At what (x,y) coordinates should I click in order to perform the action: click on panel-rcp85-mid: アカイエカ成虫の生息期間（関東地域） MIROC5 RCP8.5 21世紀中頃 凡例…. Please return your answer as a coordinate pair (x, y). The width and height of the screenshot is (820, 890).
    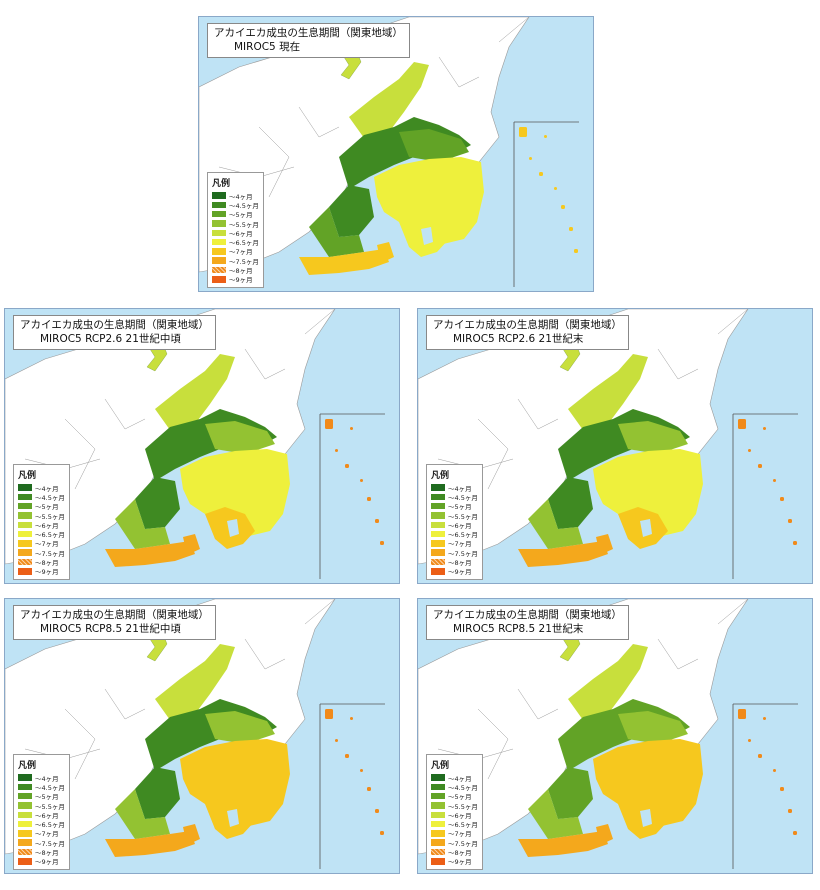
    Looking at the image, I should click on (202, 736).